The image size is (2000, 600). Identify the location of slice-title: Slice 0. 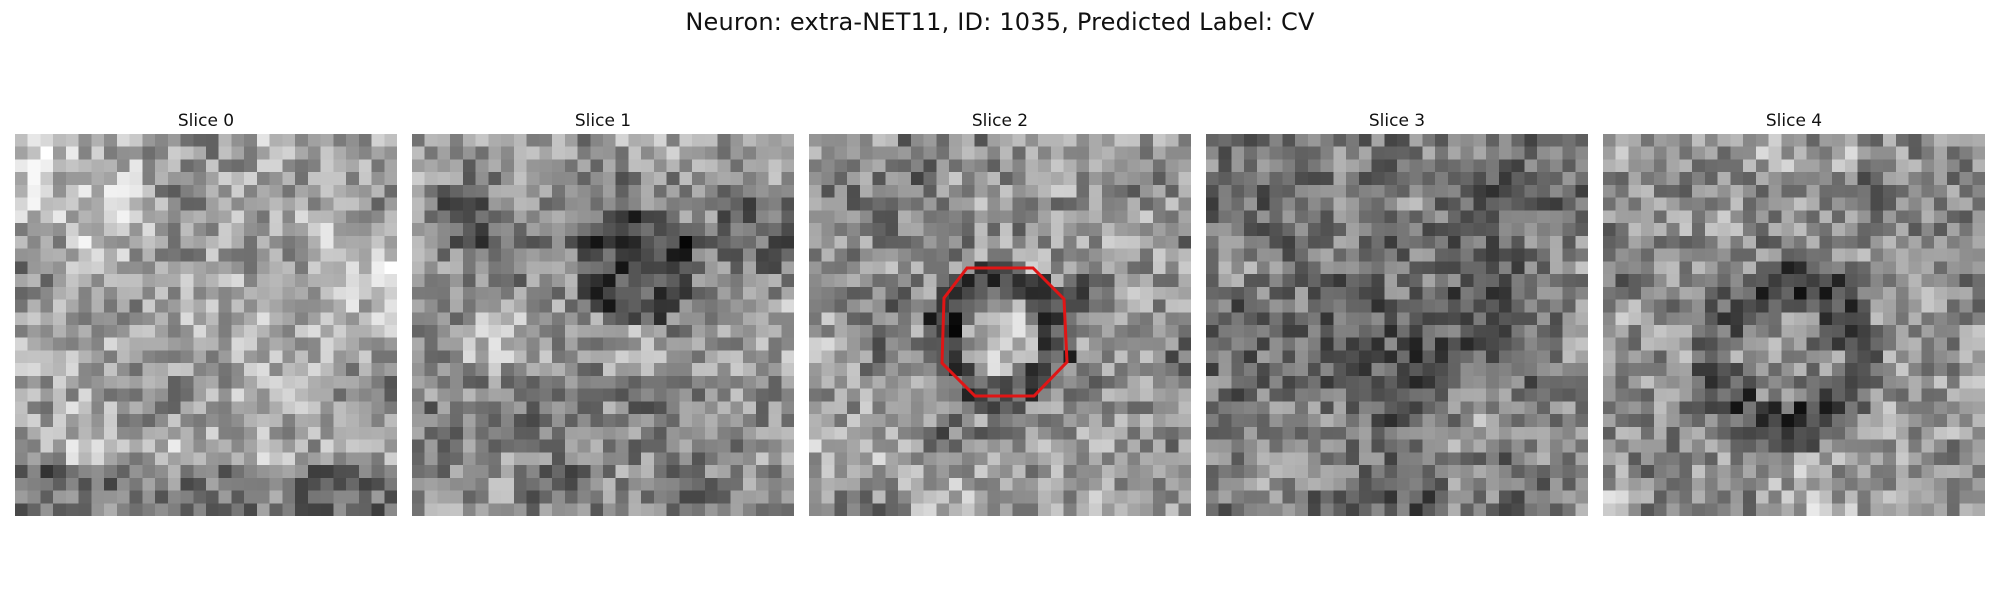
(206, 121).